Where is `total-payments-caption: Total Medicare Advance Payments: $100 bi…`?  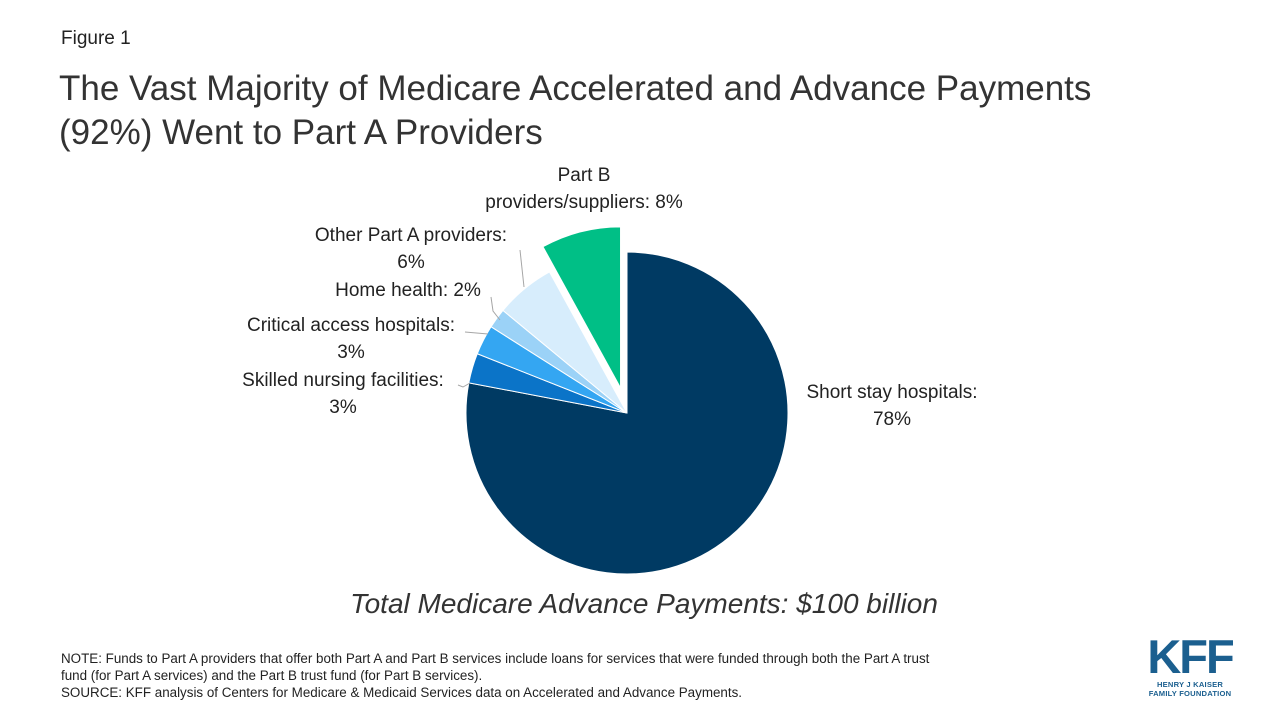
total-payments-caption: Total Medicare Advance Payments: $100 bi… is located at coordinates (644, 603).